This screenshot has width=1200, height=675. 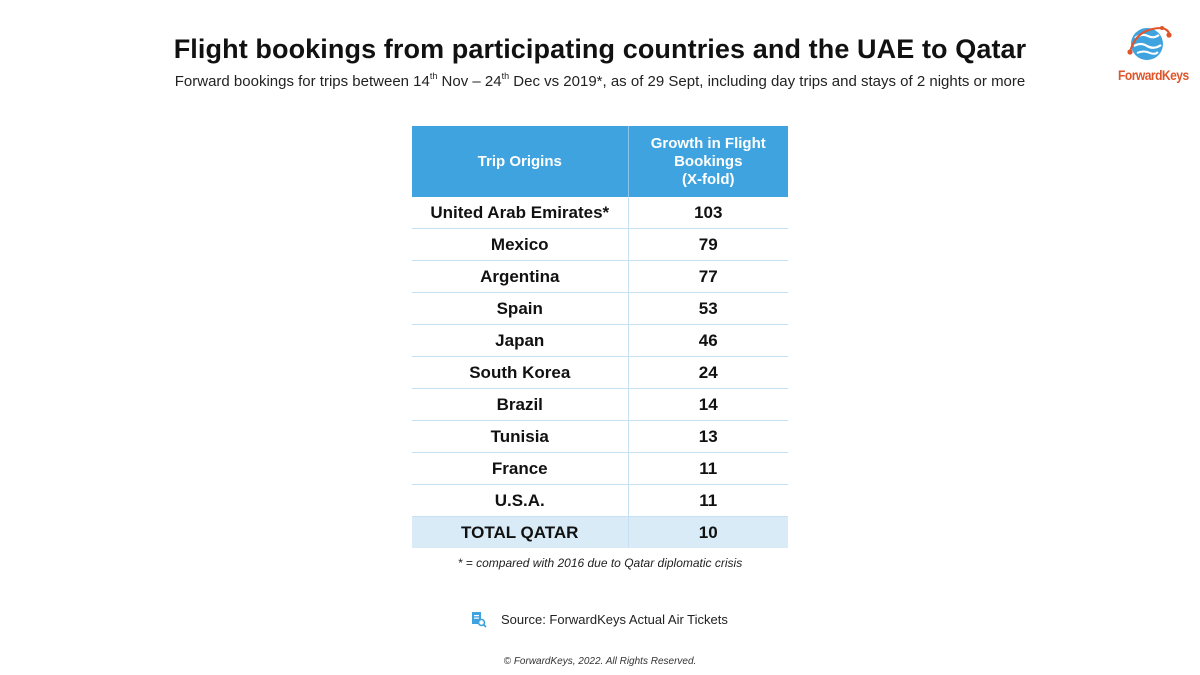 I want to click on table-row: Tunisia 13, so click(x=600, y=436).